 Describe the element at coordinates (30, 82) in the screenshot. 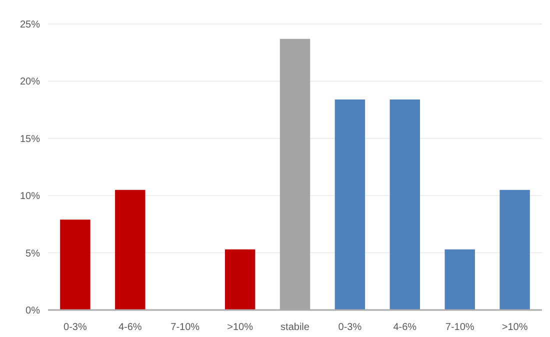

I see `y-tick-label: 20%` at that location.